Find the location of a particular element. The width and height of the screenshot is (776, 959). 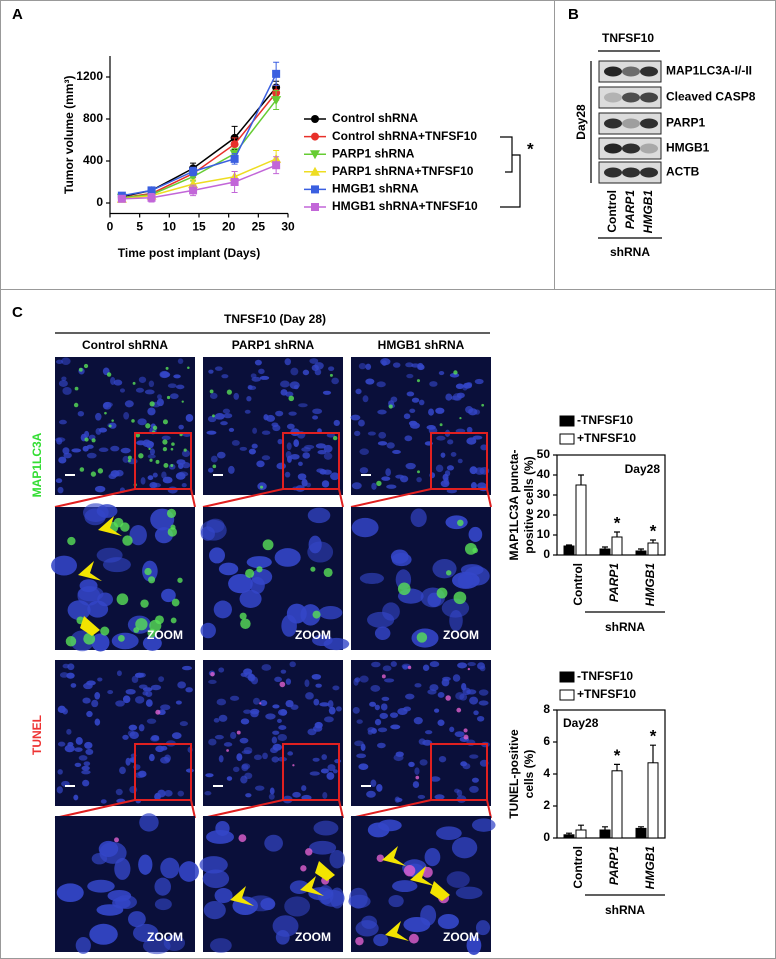

bar is located at coordinates (617, 546).